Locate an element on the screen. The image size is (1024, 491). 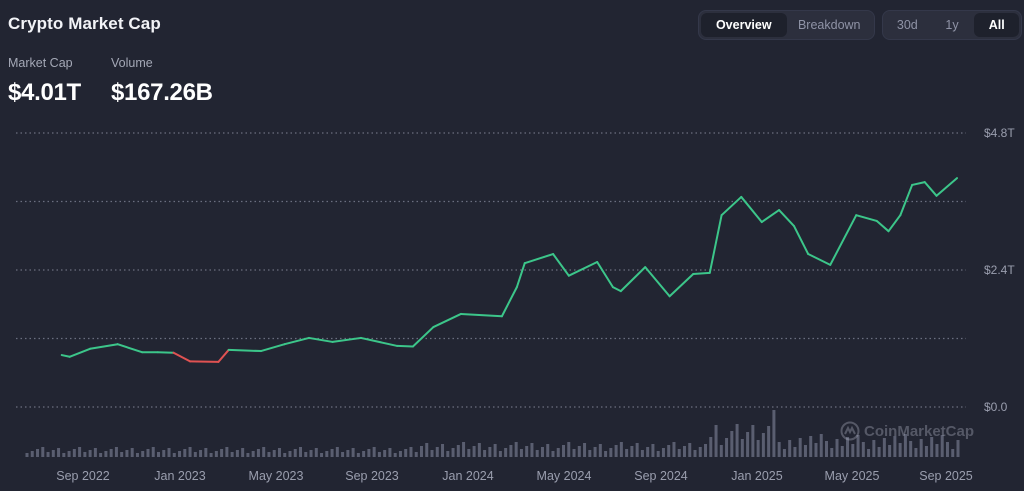
tab-overview: Overview is located at coordinates (744, 25).